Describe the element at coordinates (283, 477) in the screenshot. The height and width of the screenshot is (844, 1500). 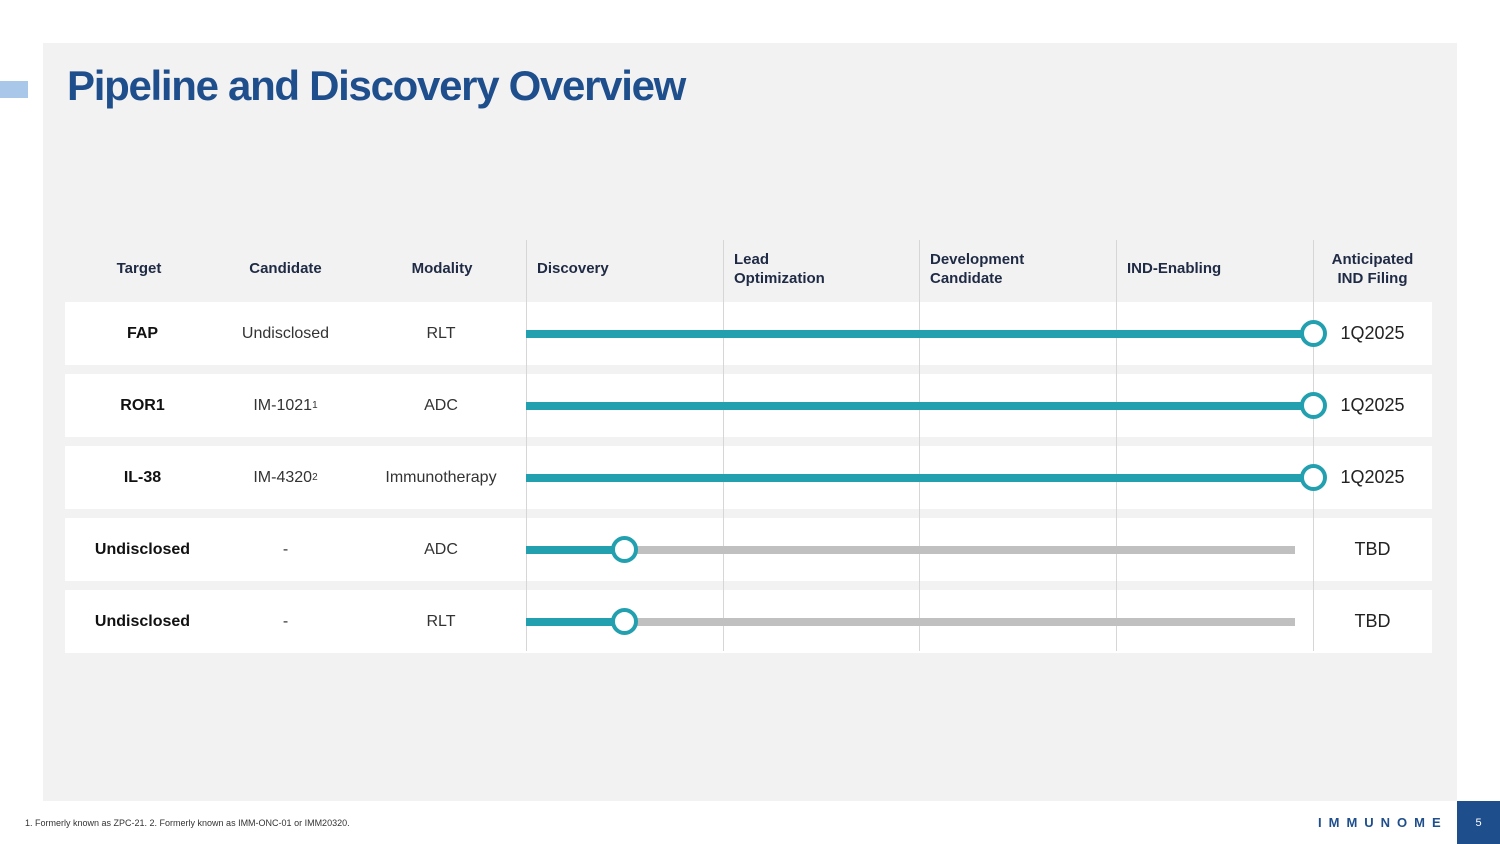
I see `row-candidate-name: IM-4320` at that location.